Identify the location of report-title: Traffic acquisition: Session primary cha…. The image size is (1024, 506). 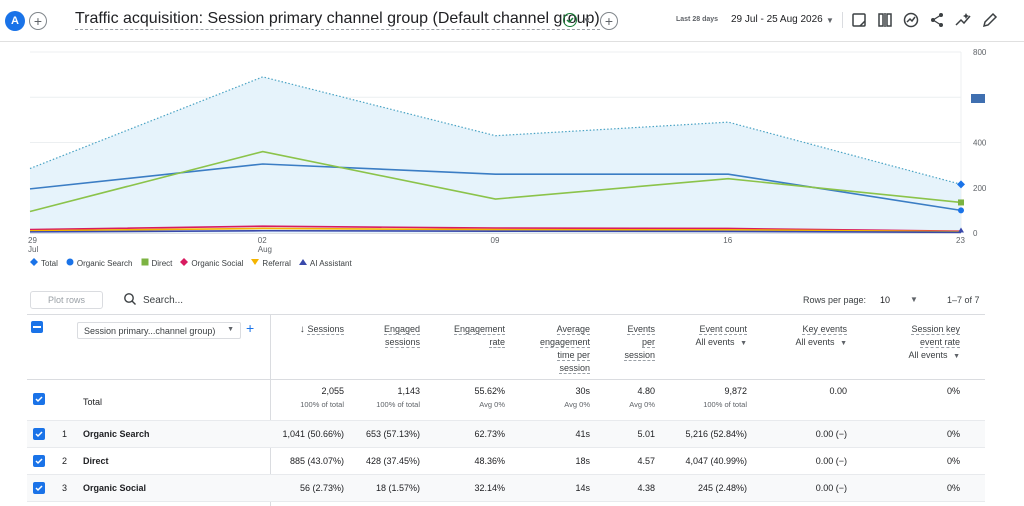
(337, 20).